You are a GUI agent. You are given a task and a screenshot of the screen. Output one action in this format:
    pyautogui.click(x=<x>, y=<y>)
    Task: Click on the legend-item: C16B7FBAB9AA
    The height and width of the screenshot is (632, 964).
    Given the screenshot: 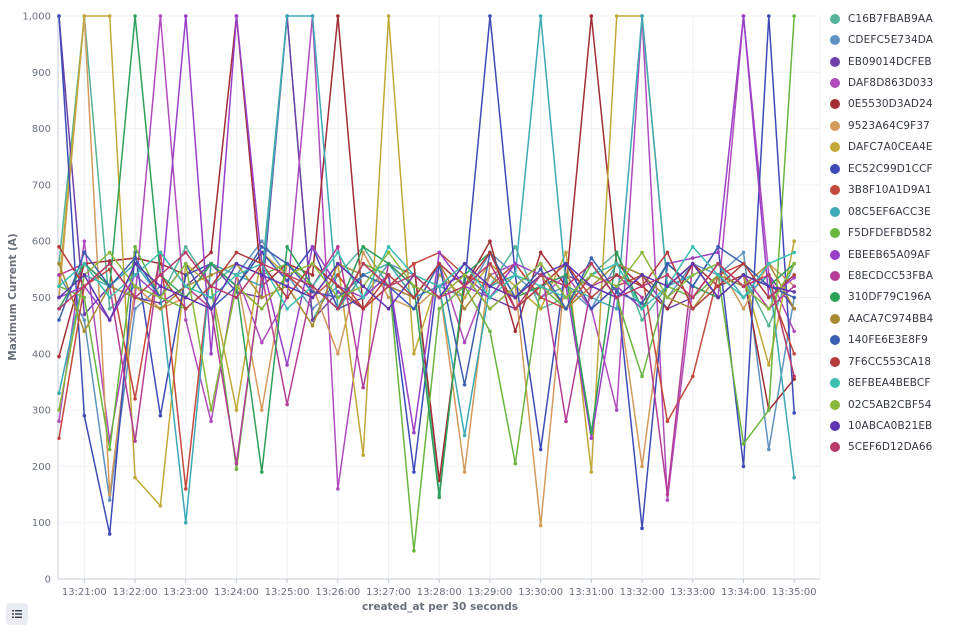 What is the action you would take?
    pyautogui.click(x=894, y=18)
    